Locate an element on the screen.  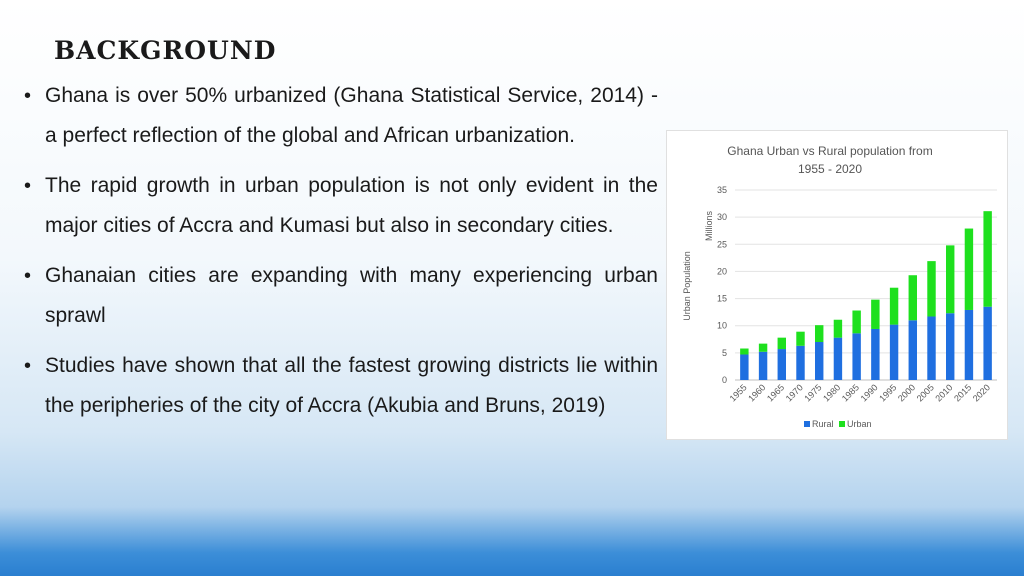
x-tick-2005: 2005 is located at coordinates (925, 392).